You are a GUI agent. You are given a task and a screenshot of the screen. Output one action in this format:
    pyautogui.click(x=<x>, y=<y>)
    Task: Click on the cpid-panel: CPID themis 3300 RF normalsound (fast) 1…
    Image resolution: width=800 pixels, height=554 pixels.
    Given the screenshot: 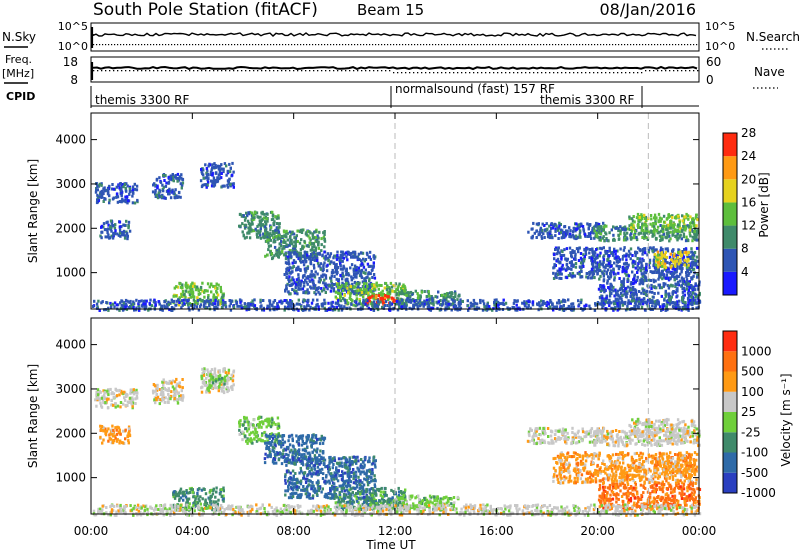 What is the action you would take?
    pyautogui.click(x=352, y=95)
    